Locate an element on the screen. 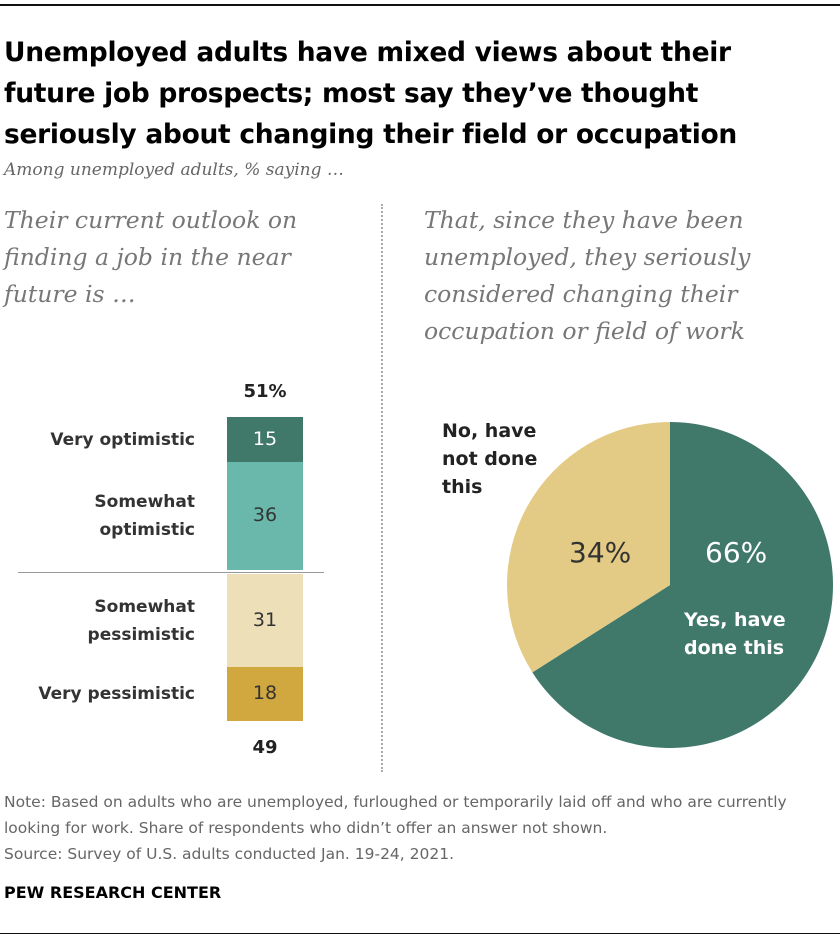 This screenshot has width=840, height=938. bar-segment-very-pessimistic is located at coordinates (265, 694).